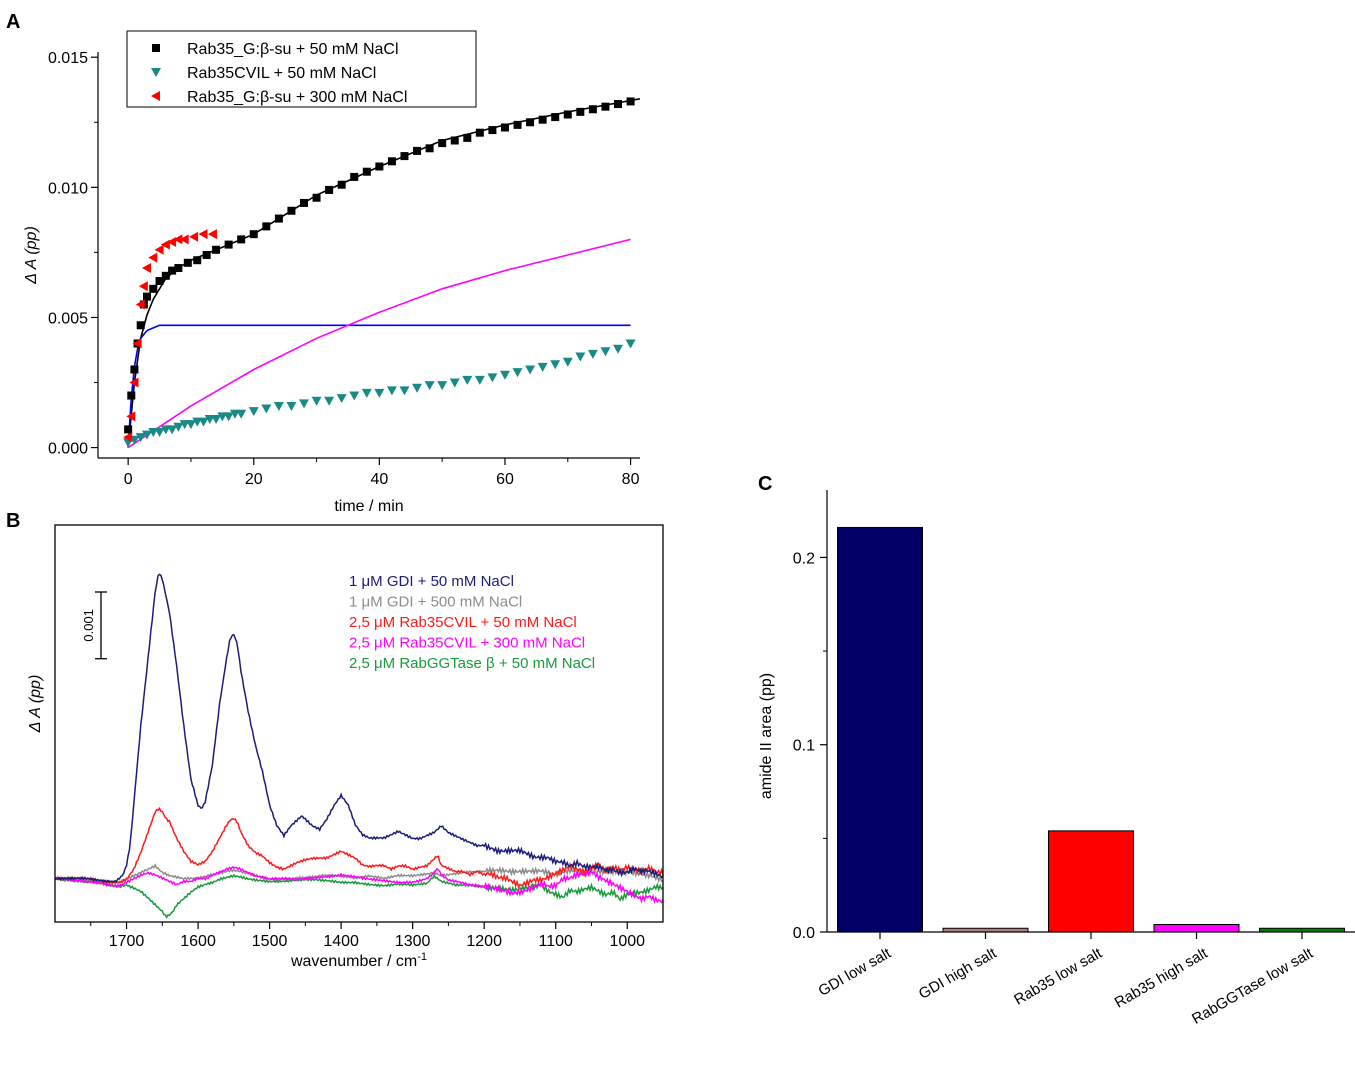 Image resolution: width=1355 pixels, height=1080 pixels. What do you see at coordinates (804, 933) in the screenshot?
I see `y-tick-label: 0.0` at bounding box center [804, 933].